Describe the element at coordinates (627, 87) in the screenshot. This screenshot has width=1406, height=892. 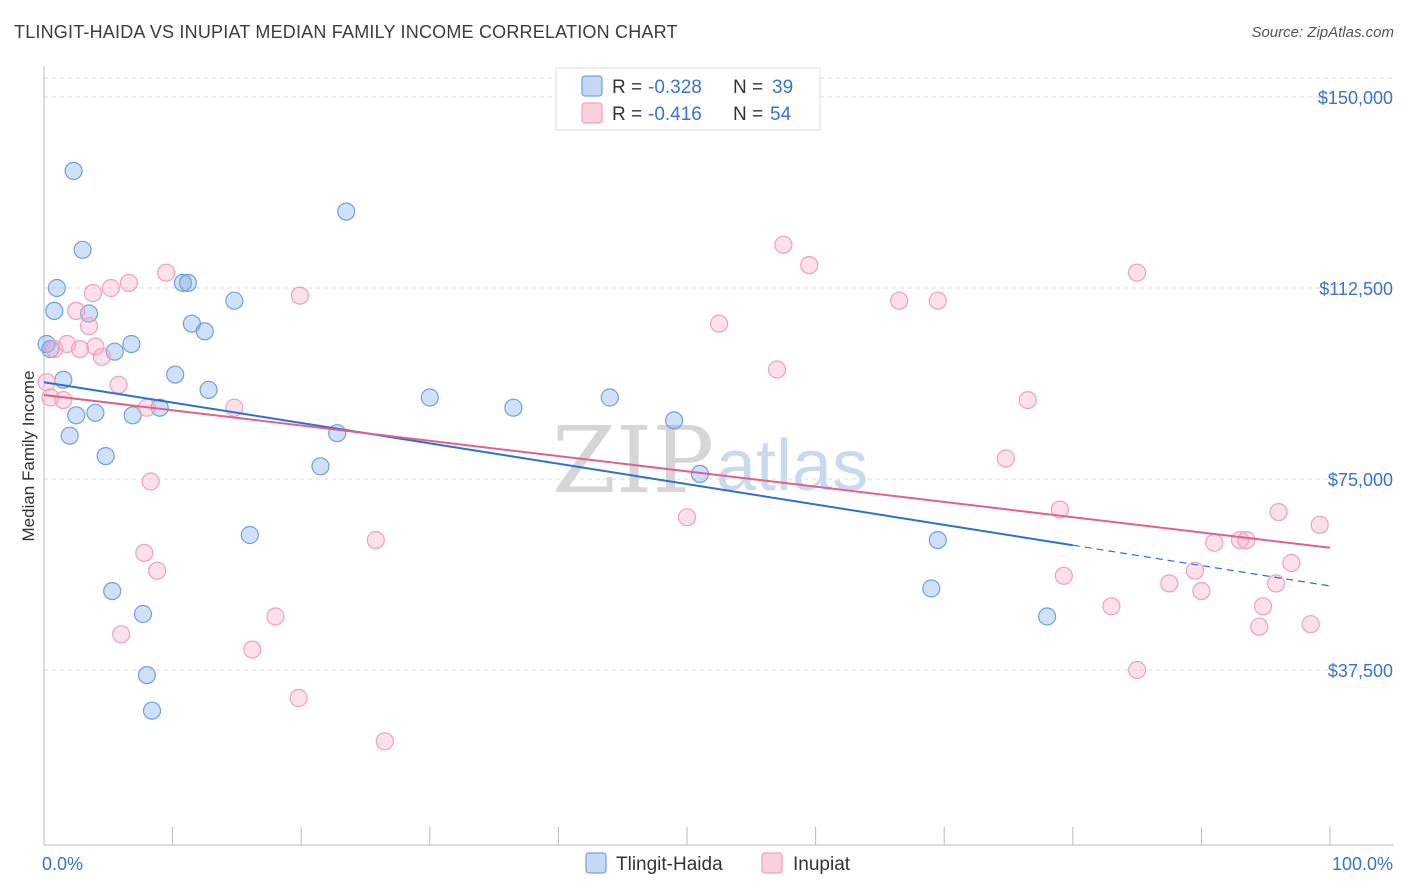
I see `legend-r-label-1: R =` at that location.